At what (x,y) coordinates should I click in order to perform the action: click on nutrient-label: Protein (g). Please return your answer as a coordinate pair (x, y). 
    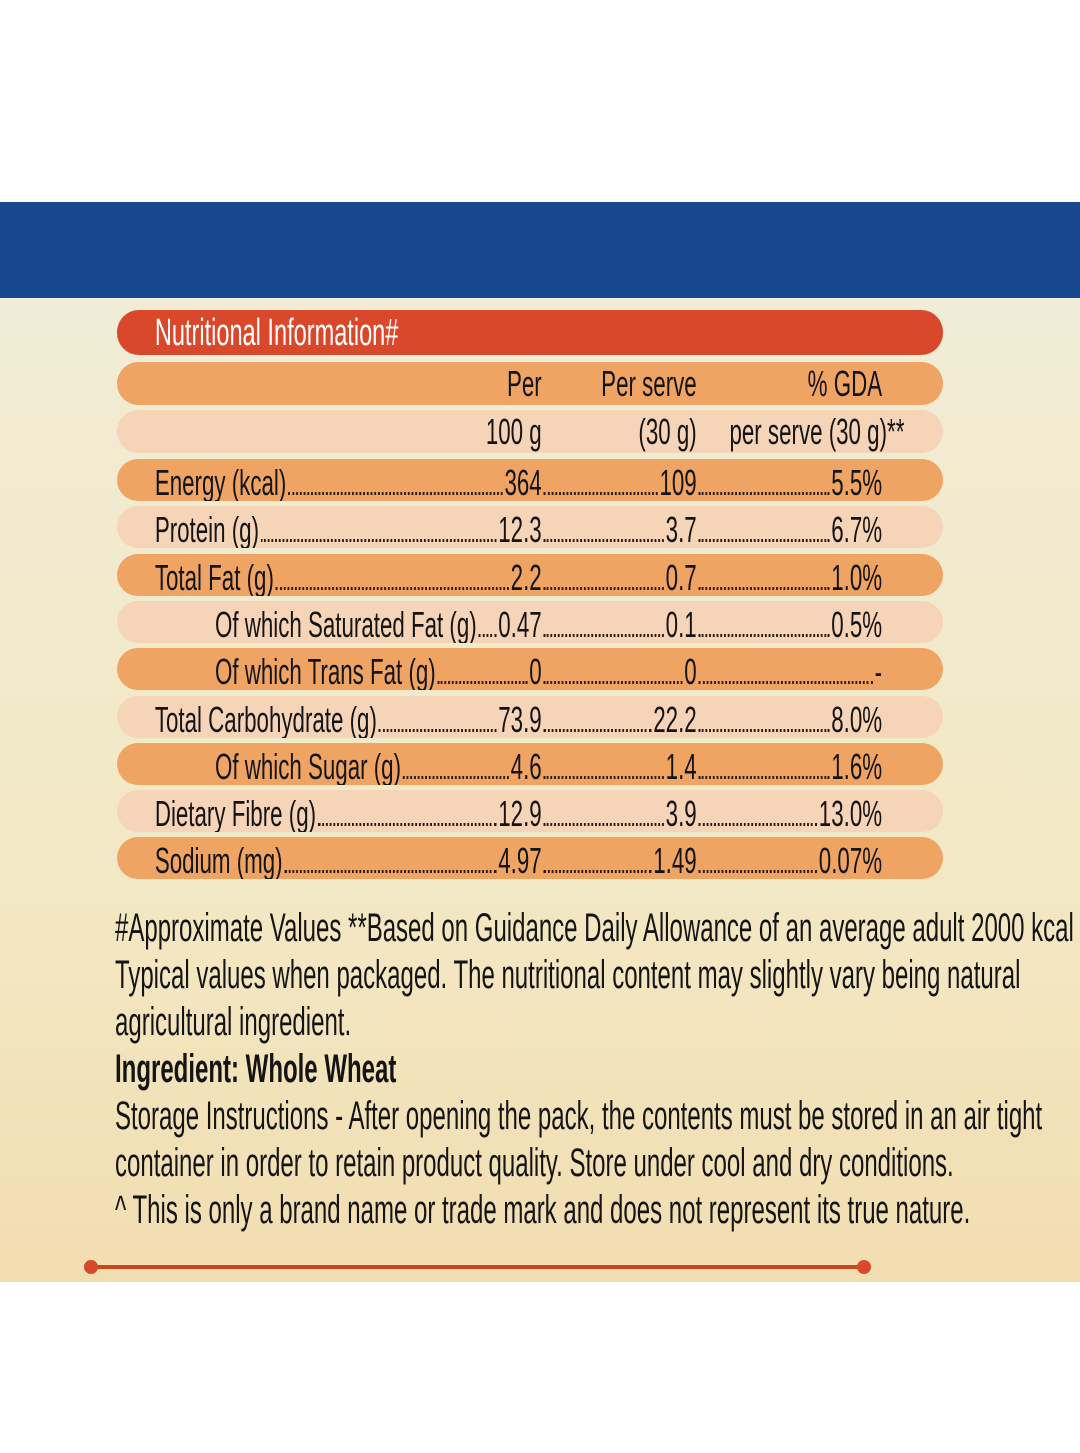
    Looking at the image, I should click on (207, 529).